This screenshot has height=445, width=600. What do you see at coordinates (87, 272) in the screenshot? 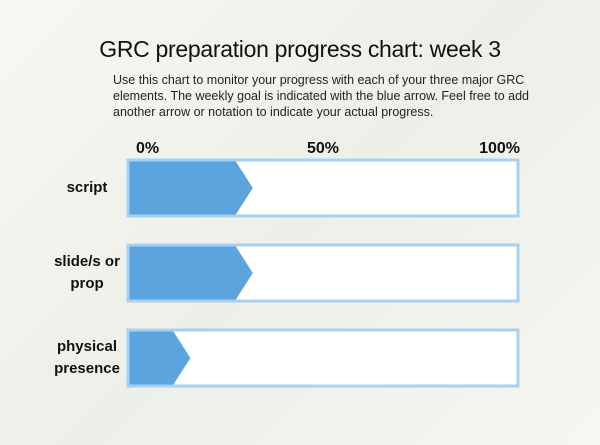
I see `category-label: slide/s or prop` at bounding box center [87, 272].